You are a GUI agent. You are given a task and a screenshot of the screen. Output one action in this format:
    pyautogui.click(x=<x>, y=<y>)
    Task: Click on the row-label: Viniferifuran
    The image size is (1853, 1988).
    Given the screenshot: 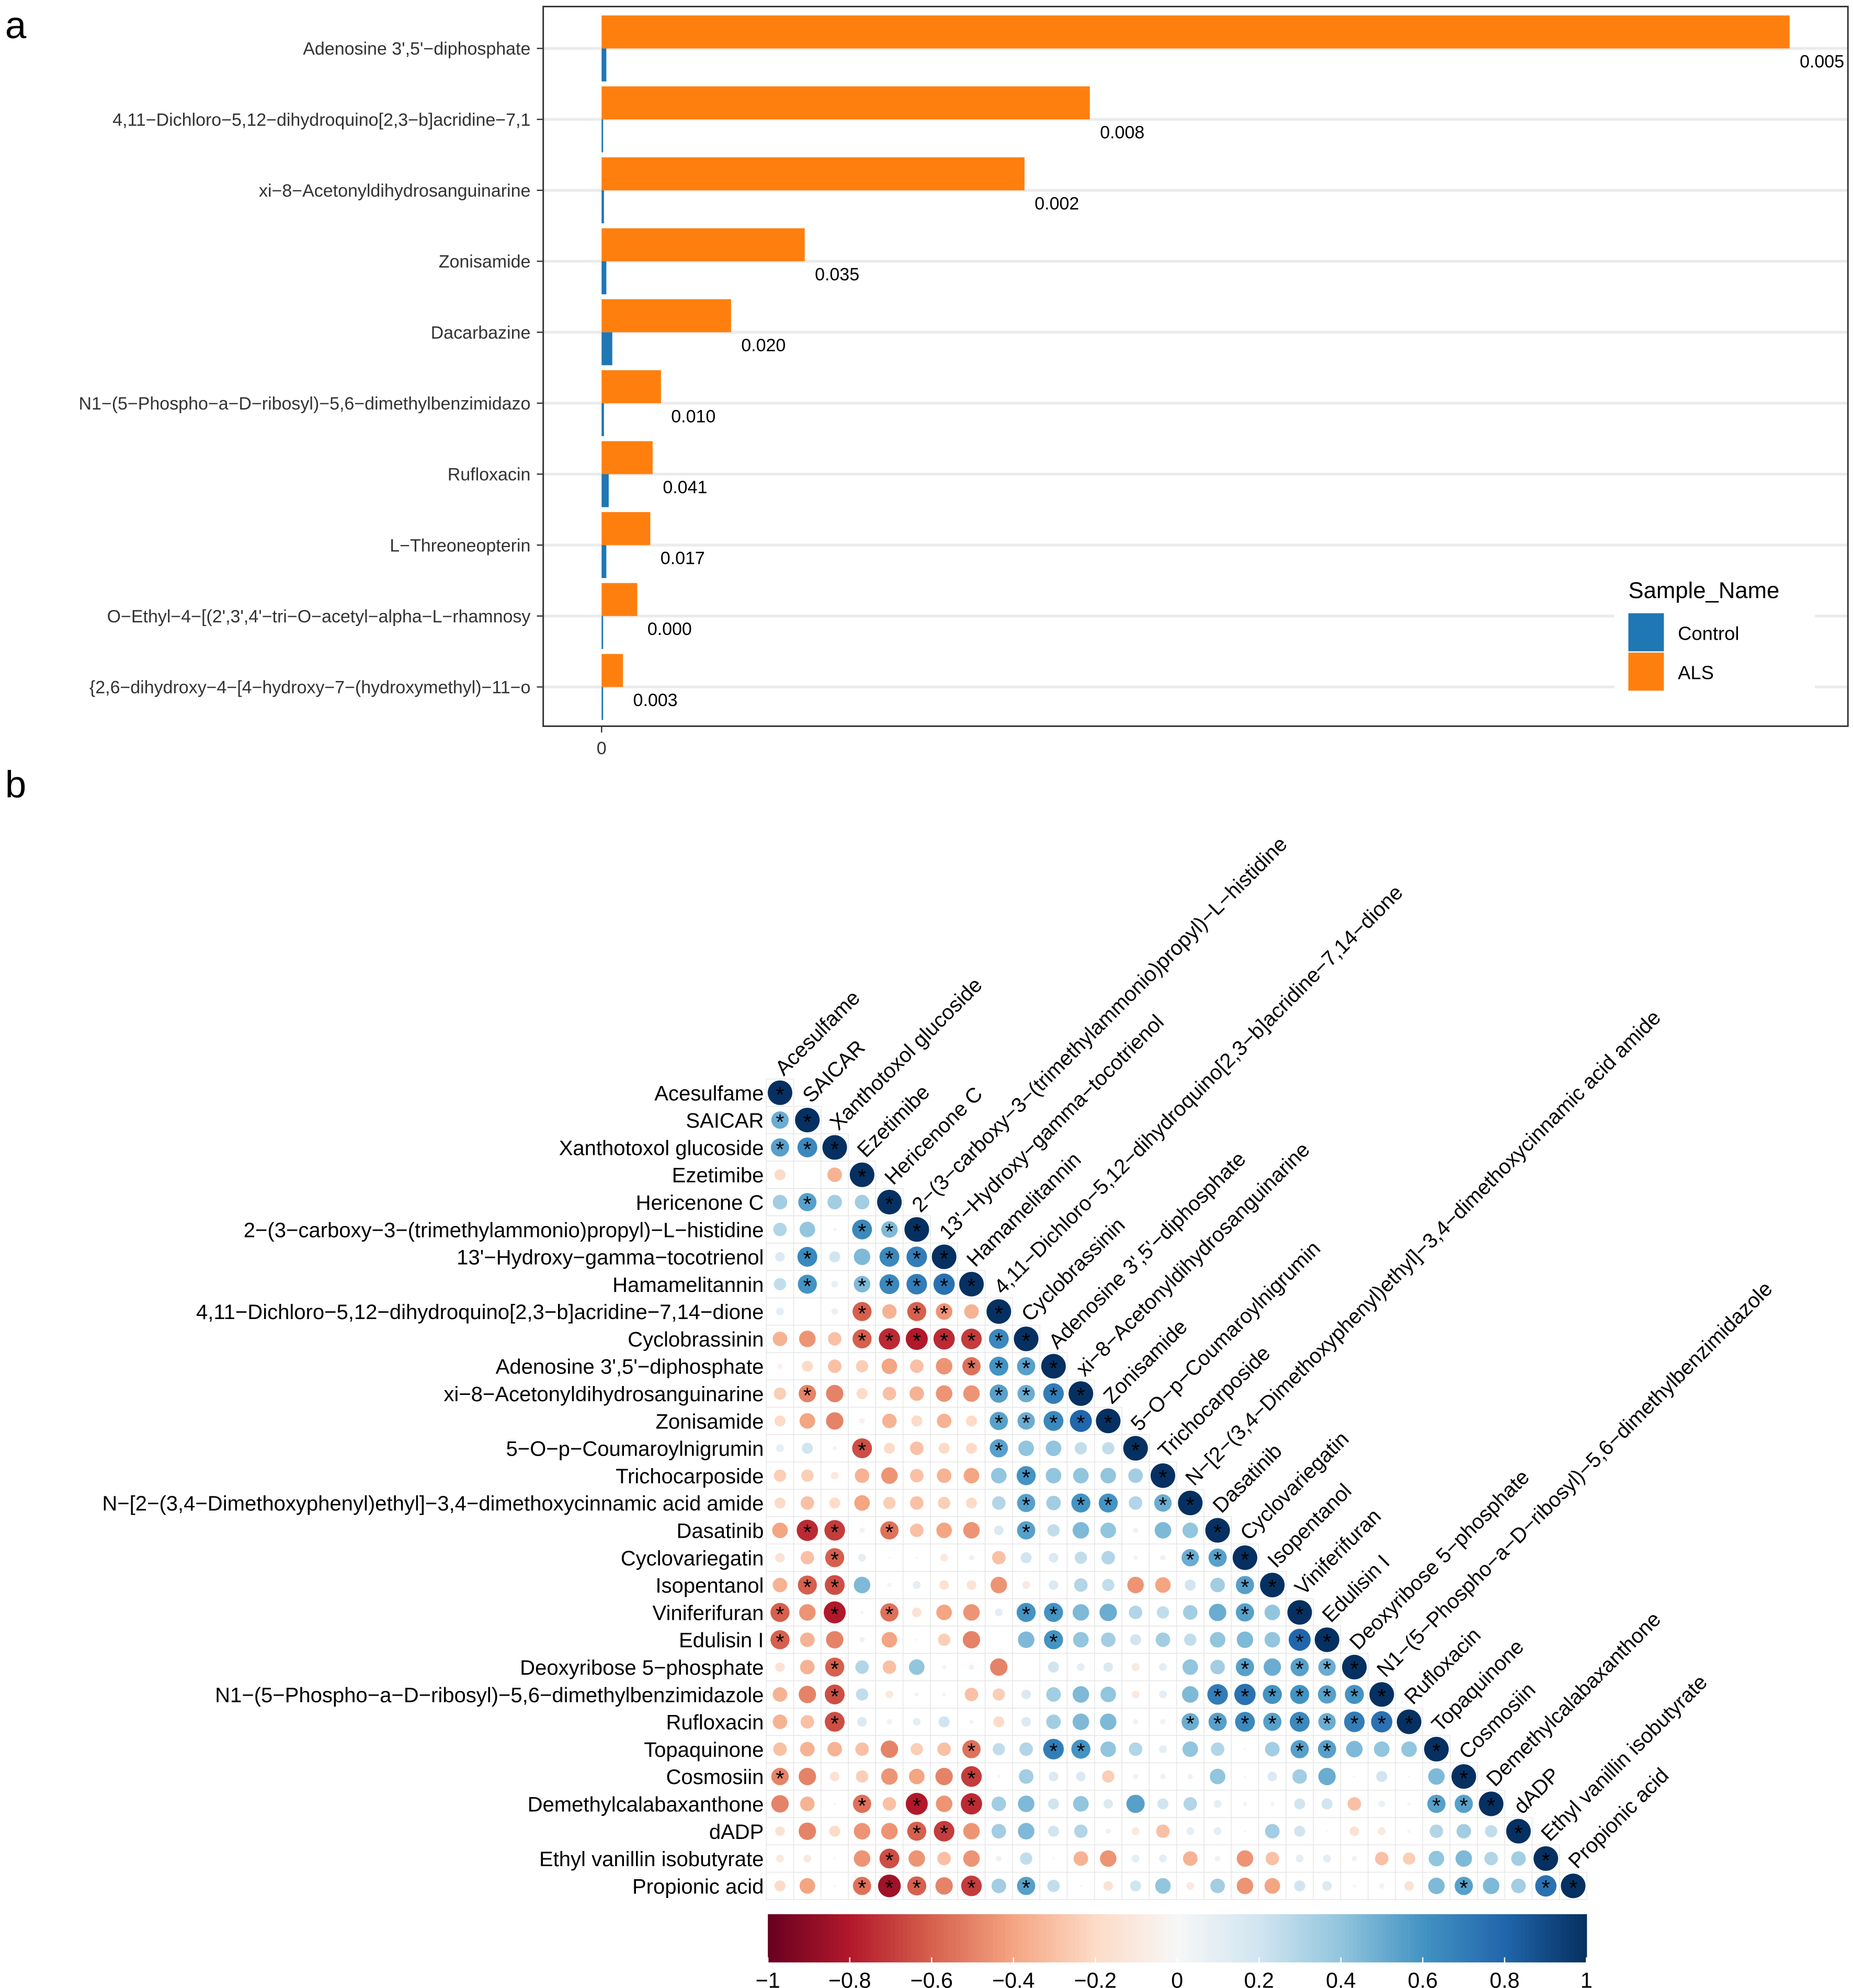 What is the action you would take?
    pyautogui.click(x=708, y=1613)
    